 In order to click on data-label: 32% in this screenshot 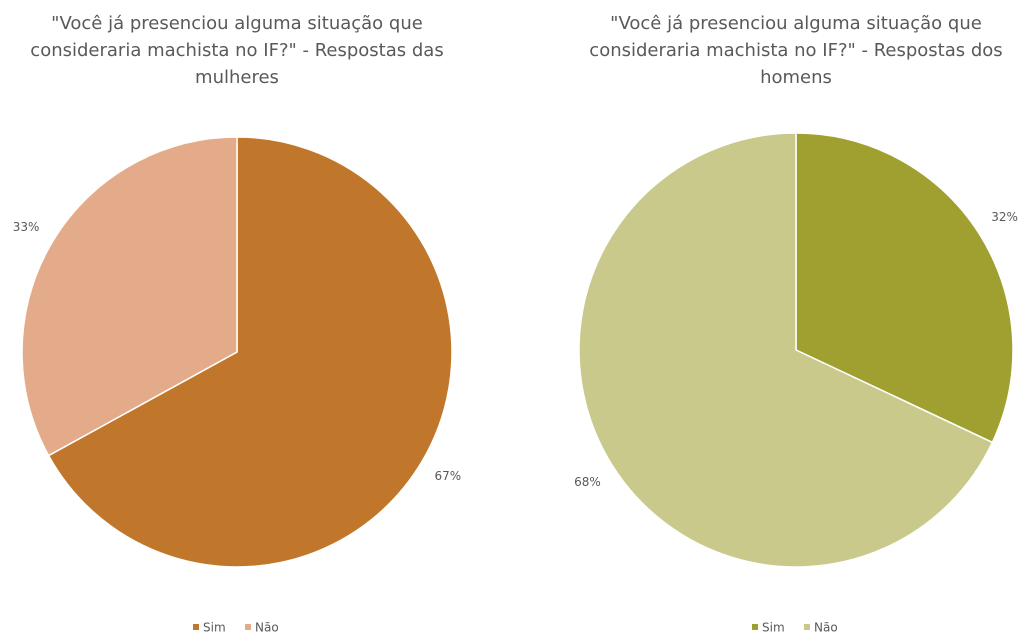, I will do `click(1004, 217)`.